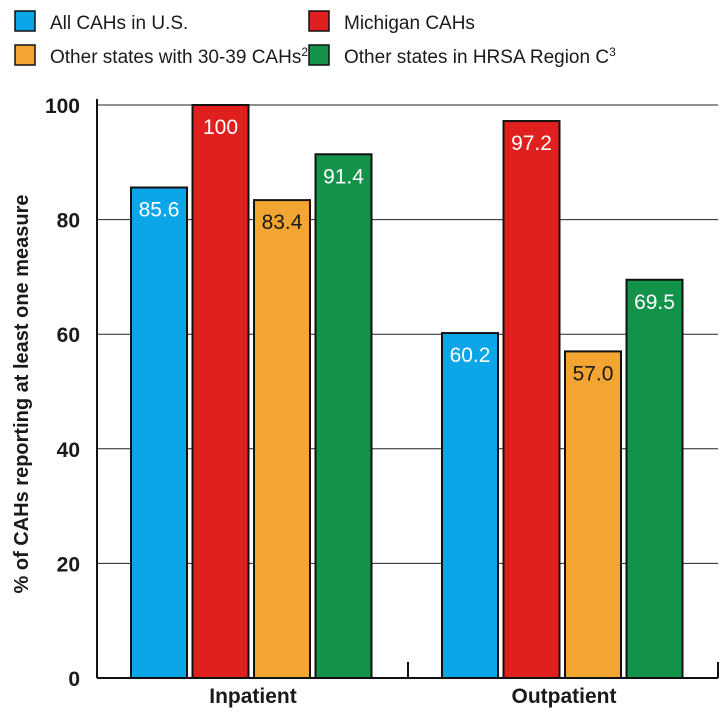 This screenshot has height=712, width=726. Describe the element at coordinates (159, 210) in the screenshot. I see `bar-value-label: 85.6` at that location.